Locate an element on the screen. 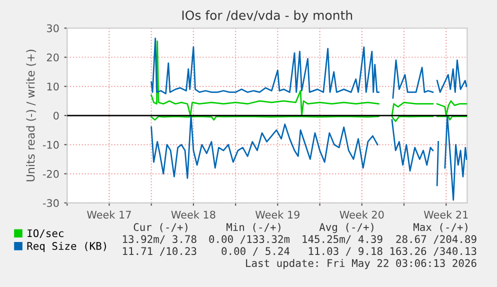  x-tick-label: Week 20 is located at coordinates (362, 214).